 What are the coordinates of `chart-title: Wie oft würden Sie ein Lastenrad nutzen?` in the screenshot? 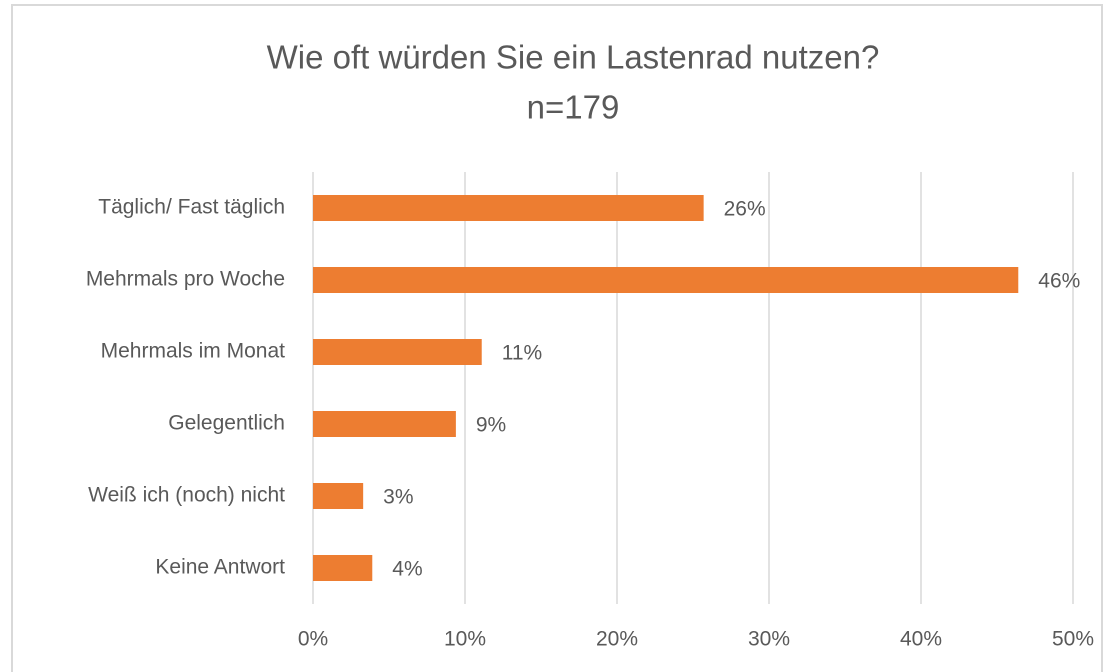 It's located at (573, 57).